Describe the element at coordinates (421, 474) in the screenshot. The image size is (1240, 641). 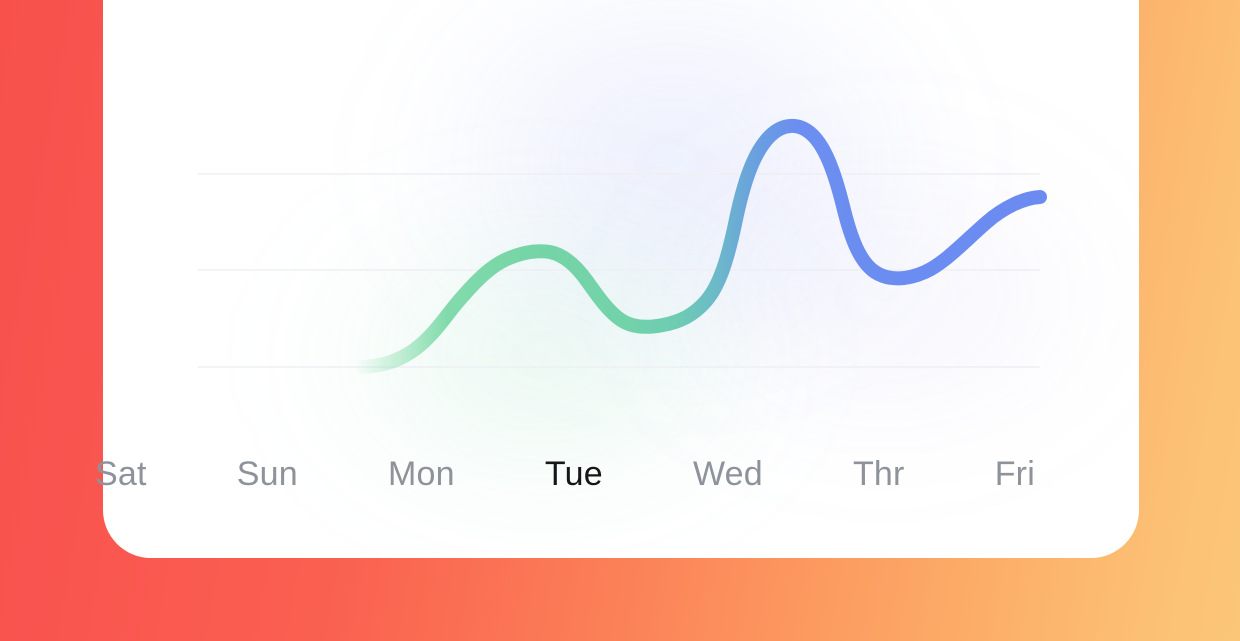
I see `day-label-mon: Mon` at that location.